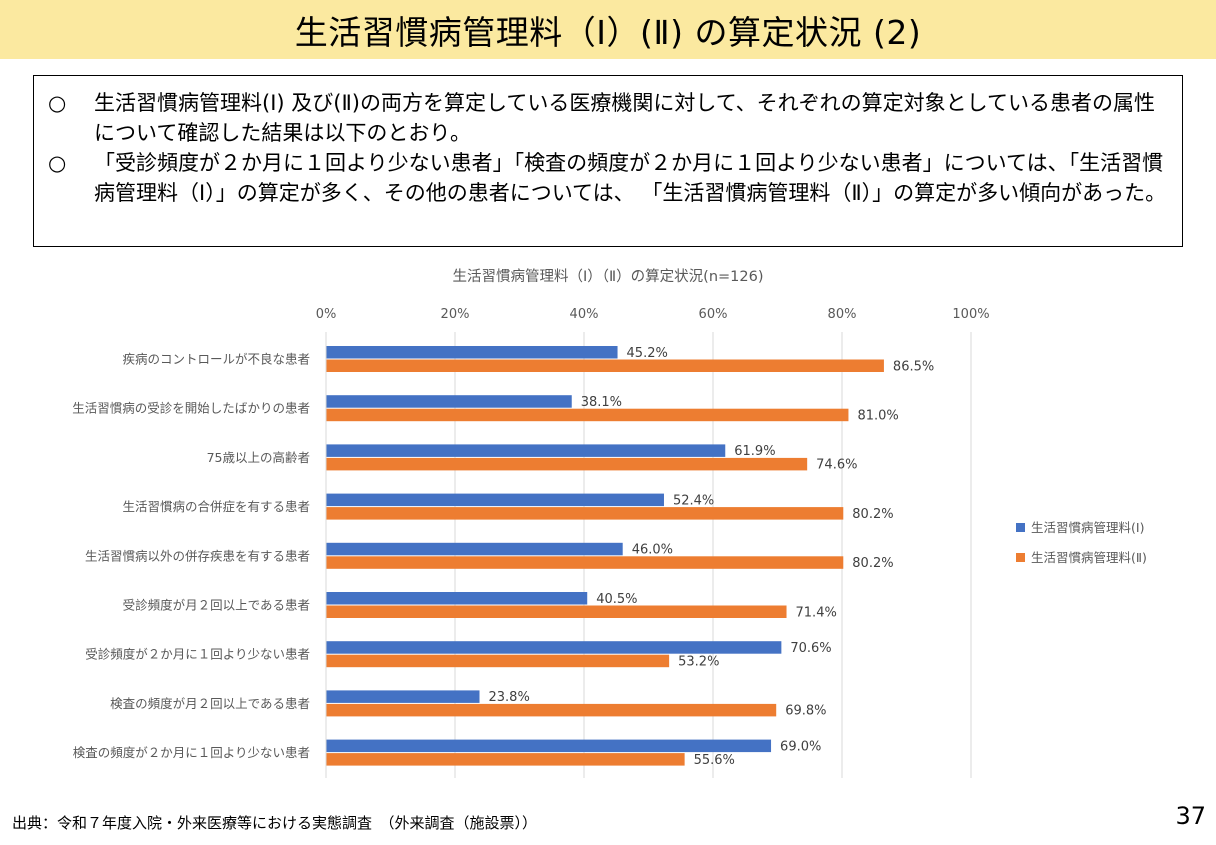 Image resolution: width=1216 pixels, height=845 pixels. I want to click on data-label: 74.6%, so click(836, 465).